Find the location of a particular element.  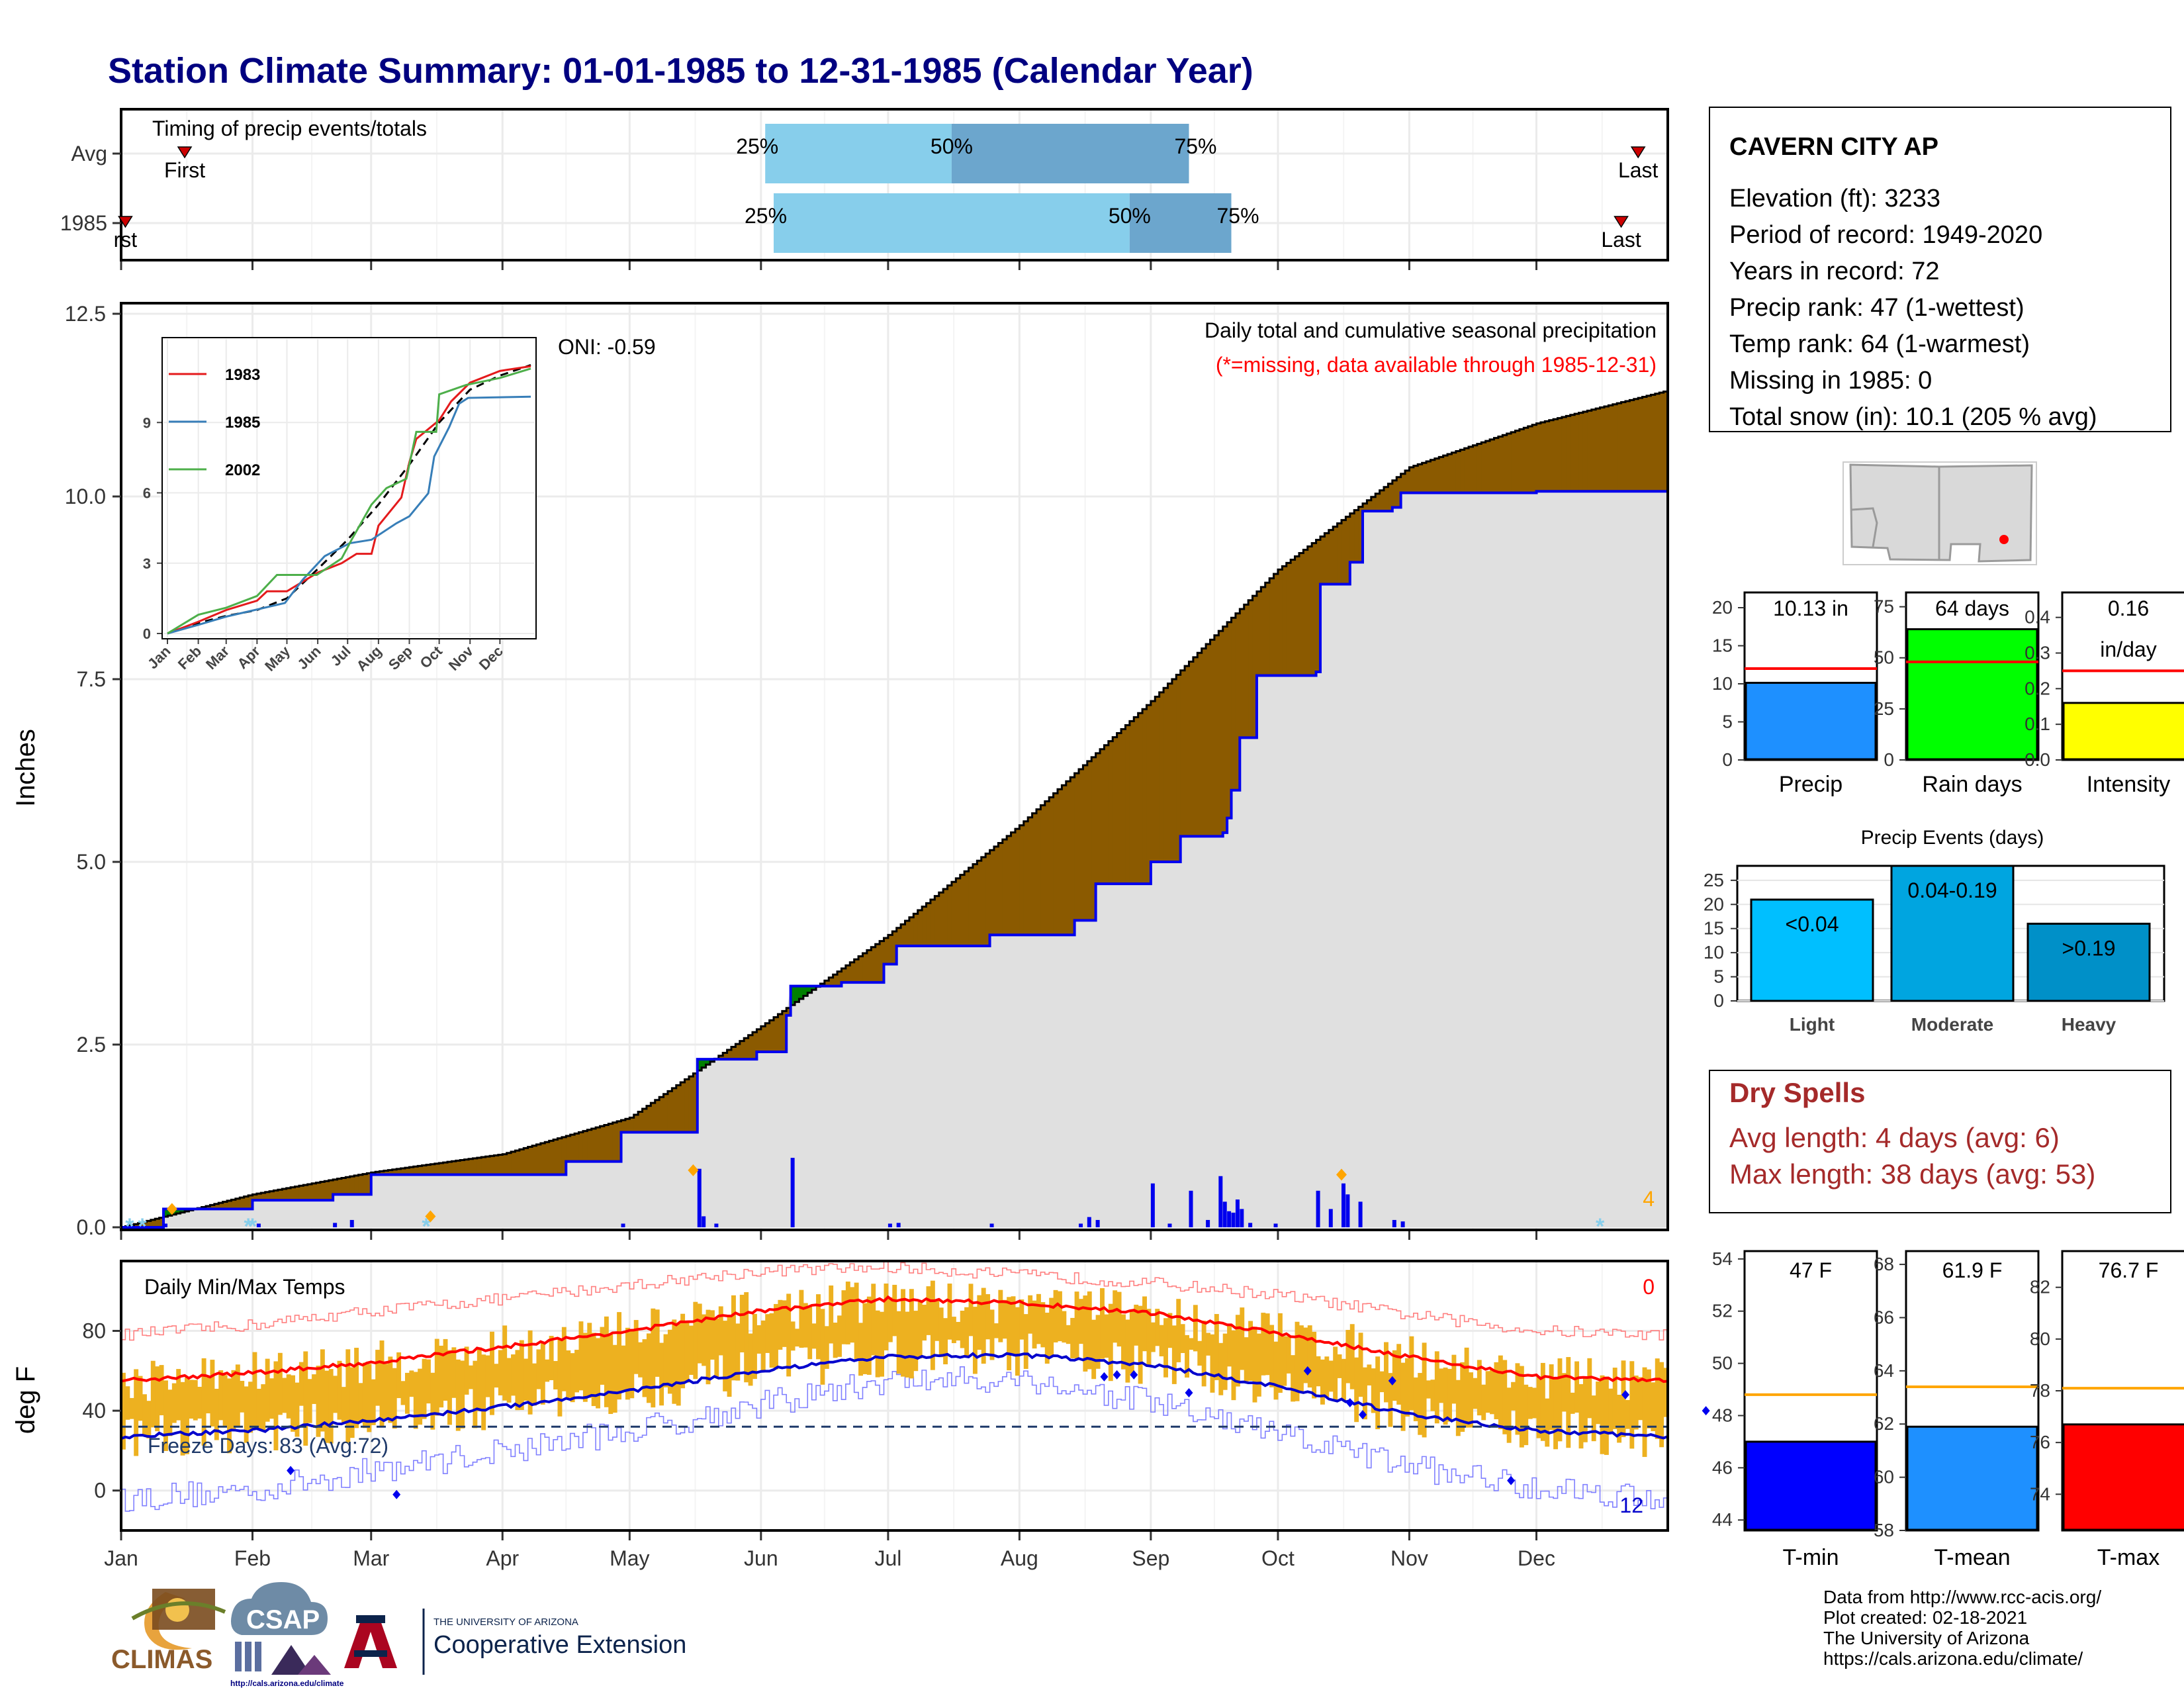

record-min-marker is located at coordinates (1189, 1392).